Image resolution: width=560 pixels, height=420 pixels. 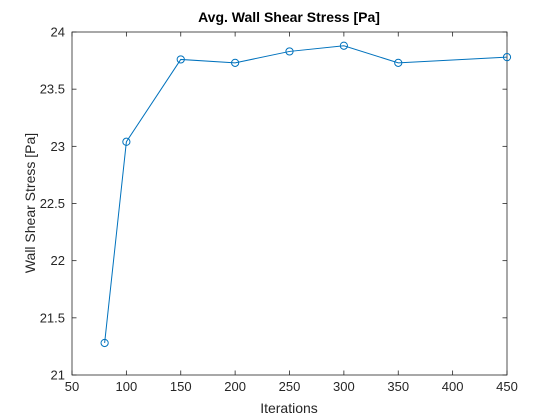 What do you see at coordinates (398, 386) in the screenshot?
I see `x-tick-label: 350` at bounding box center [398, 386].